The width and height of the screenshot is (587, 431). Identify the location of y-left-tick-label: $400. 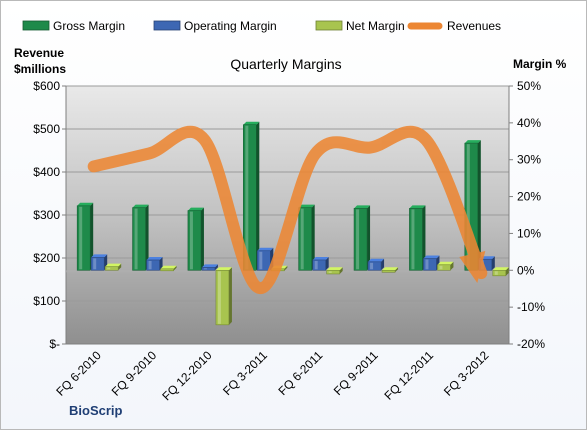
(46, 172).